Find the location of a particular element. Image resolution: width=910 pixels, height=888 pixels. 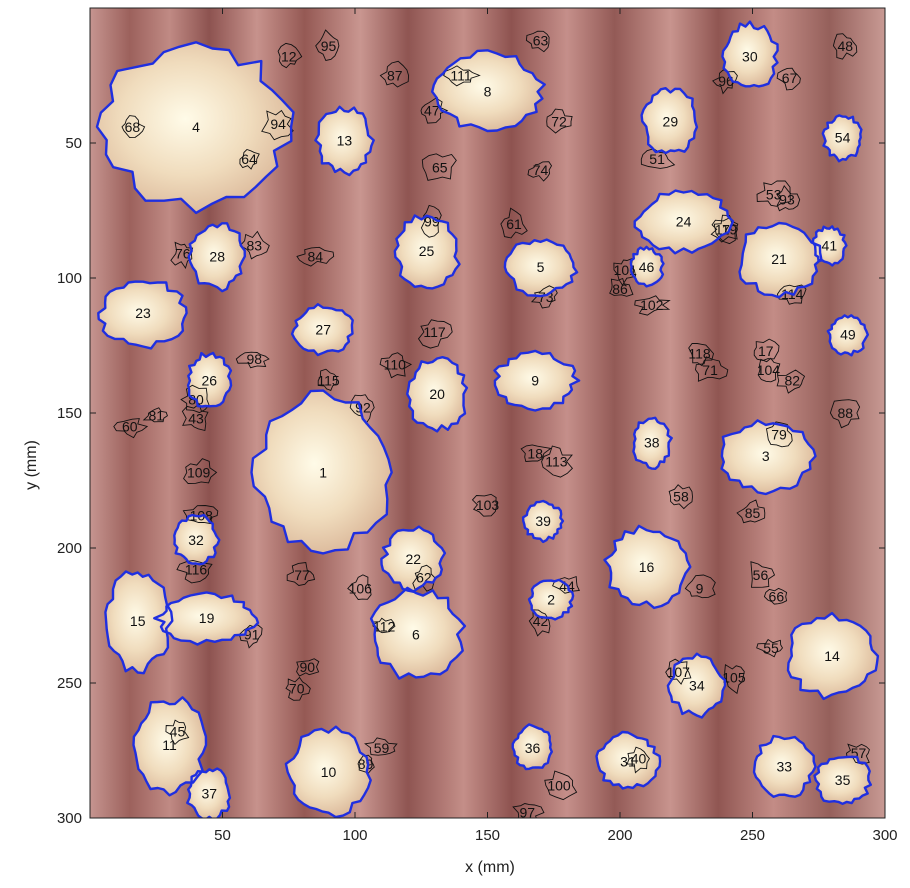

minor-label-89: 89 is located at coordinates (366, 764).